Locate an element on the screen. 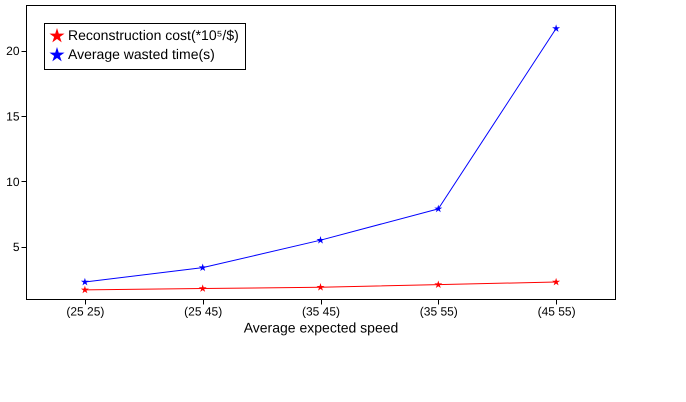 Image resolution: width=686 pixels, height=402 pixels. y-tick-label: 20 is located at coordinates (13, 51).